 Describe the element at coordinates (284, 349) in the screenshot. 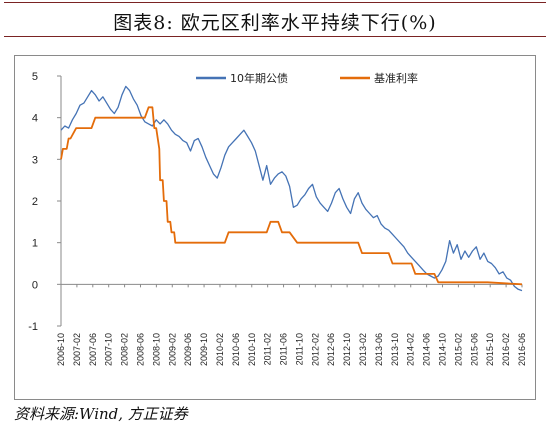

I see `x-tick-label: 2011-06` at that location.